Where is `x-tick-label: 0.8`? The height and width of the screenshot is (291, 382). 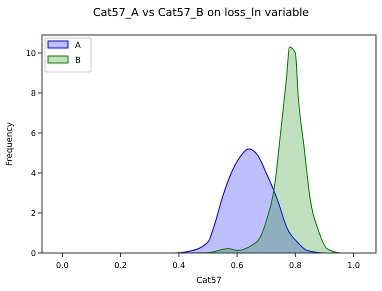
x-tick-label: 0.8 is located at coordinates (295, 265).